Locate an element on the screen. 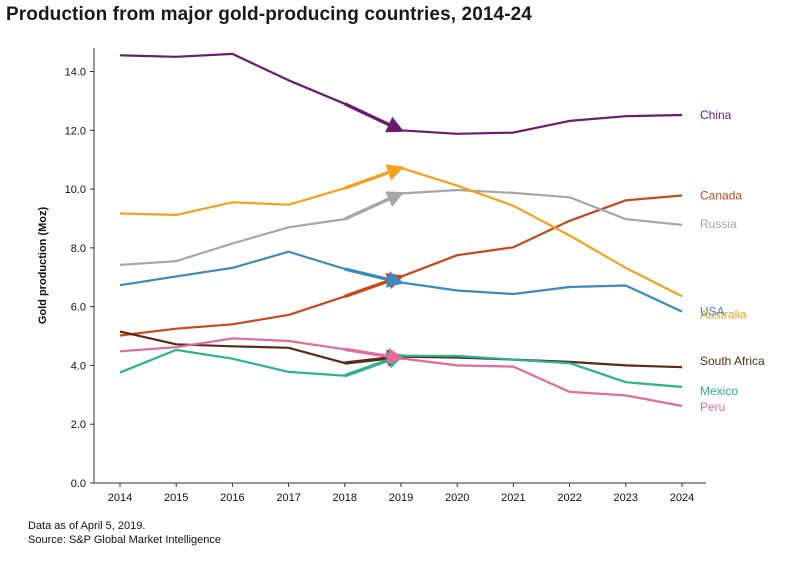 The image size is (800, 561). x-tick-label: 2021 is located at coordinates (513, 498).